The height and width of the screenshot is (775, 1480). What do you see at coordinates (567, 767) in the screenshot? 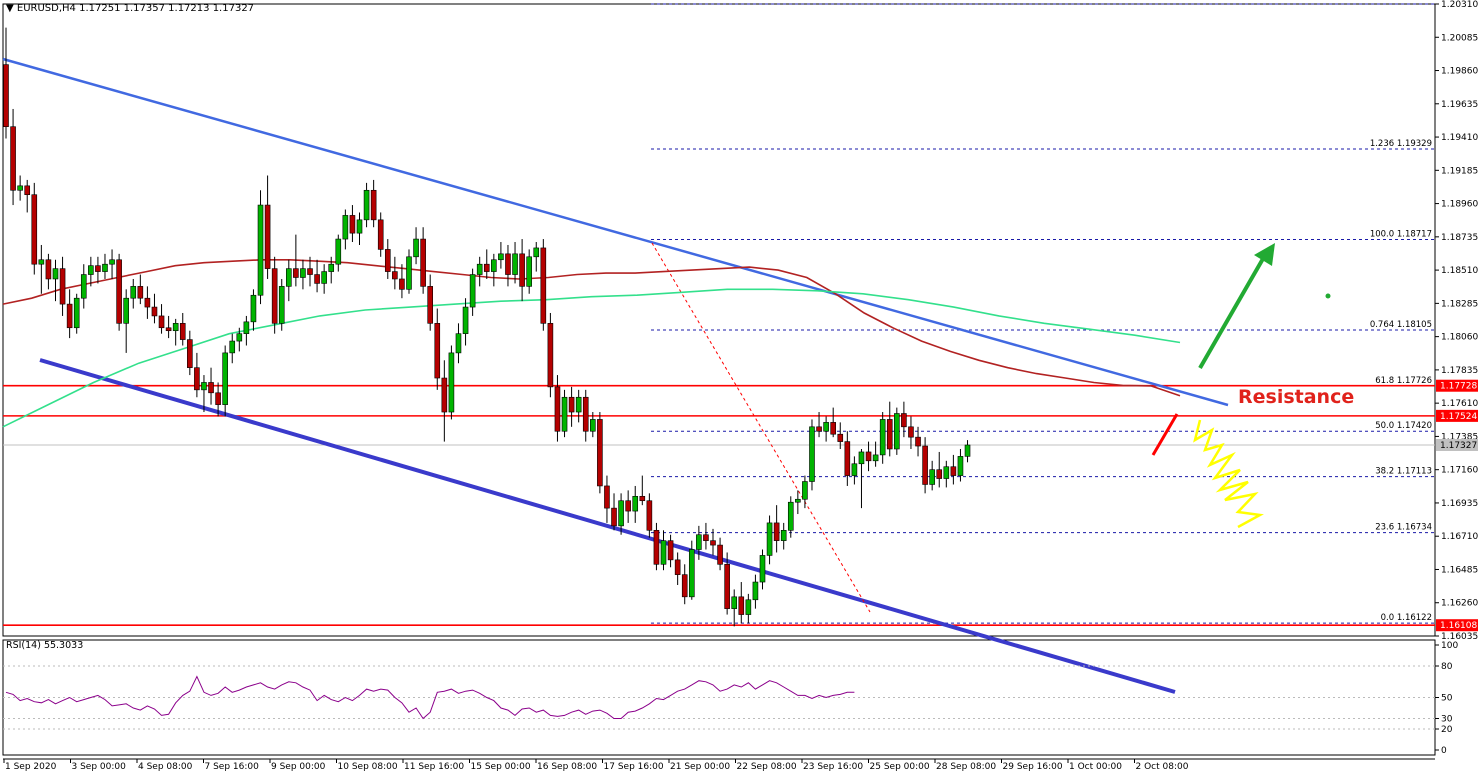
I see `time-tick-label: 16 Sep 08:00` at bounding box center [567, 767].